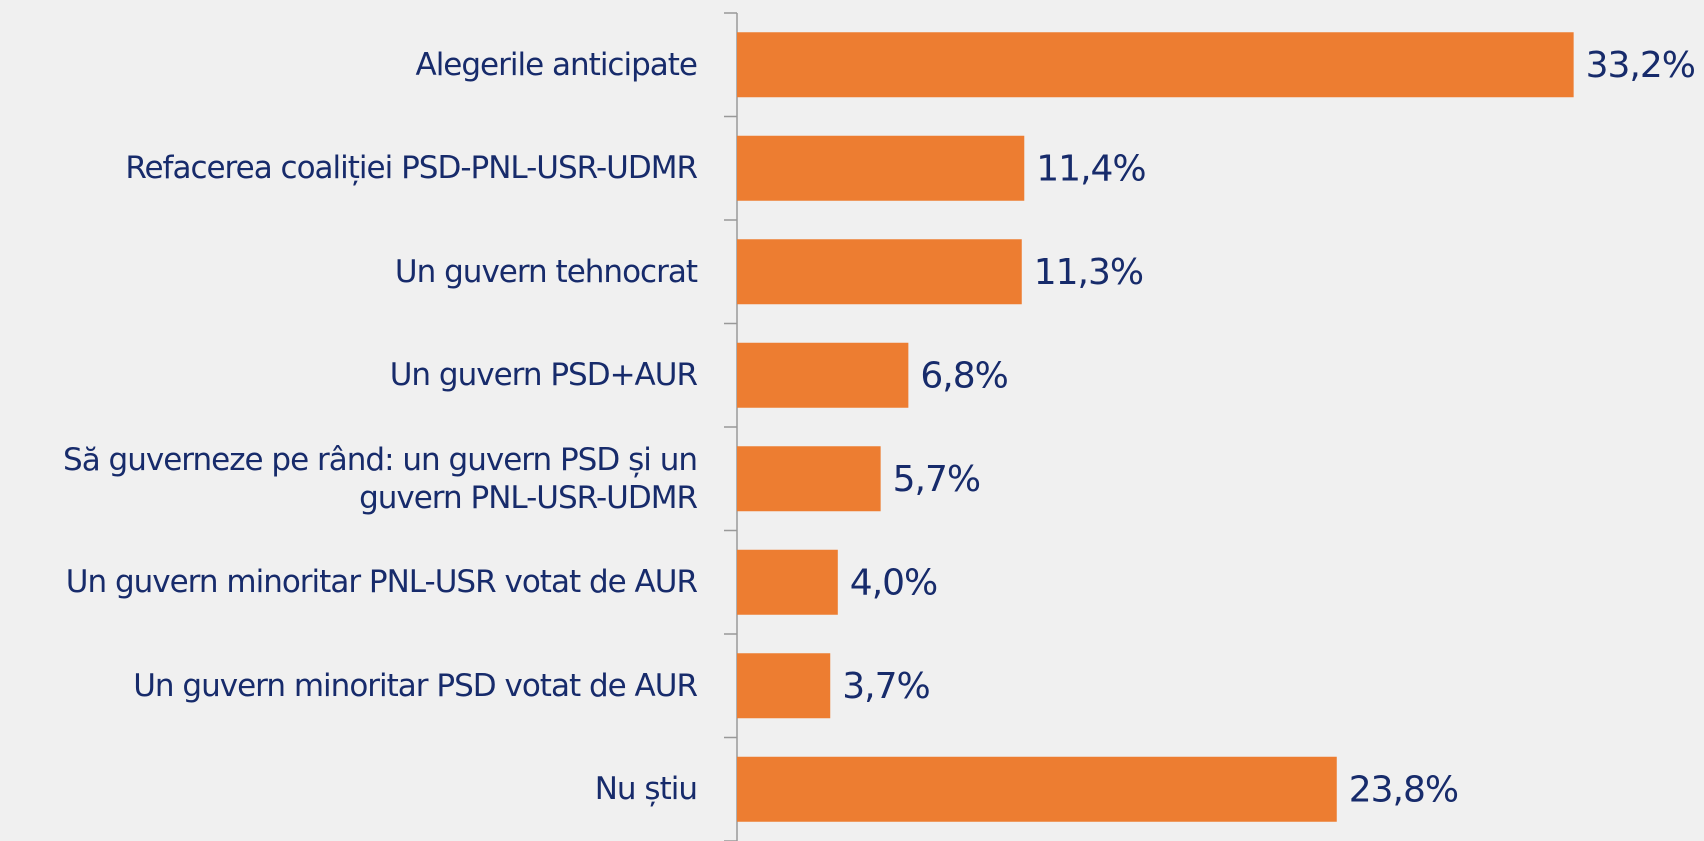 The image size is (1704, 841). I want to click on category-label: Refacerea coaliției PSD-PNL-USR-UDMR, so click(411, 168).